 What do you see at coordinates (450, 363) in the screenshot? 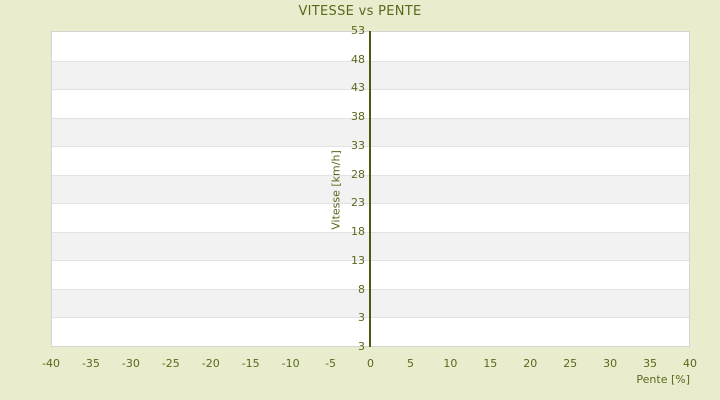
I see `x-tick-label: 10` at bounding box center [450, 363].